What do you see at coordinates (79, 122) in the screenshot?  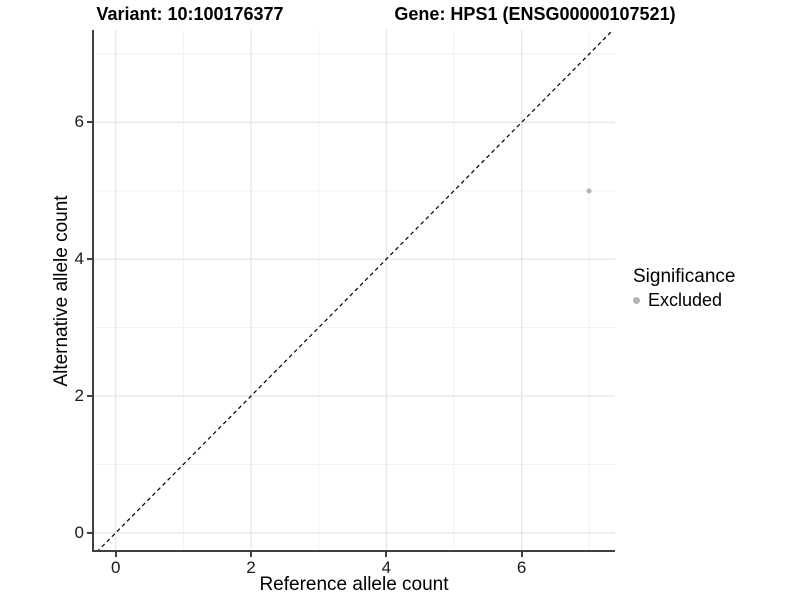 I see `y-axis-tick-label: 6` at bounding box center [79, 122].